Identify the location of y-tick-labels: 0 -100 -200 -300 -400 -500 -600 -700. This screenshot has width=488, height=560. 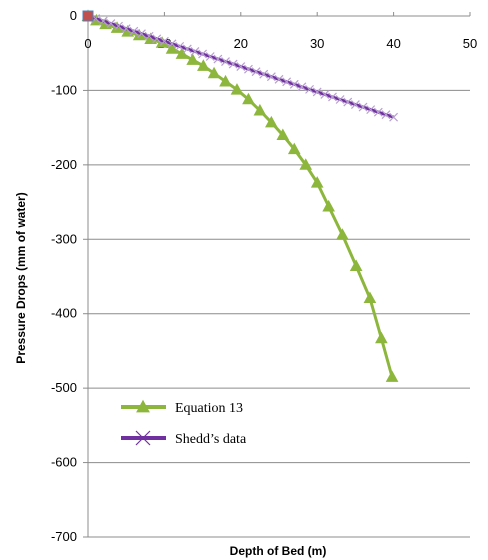
(64, 276).